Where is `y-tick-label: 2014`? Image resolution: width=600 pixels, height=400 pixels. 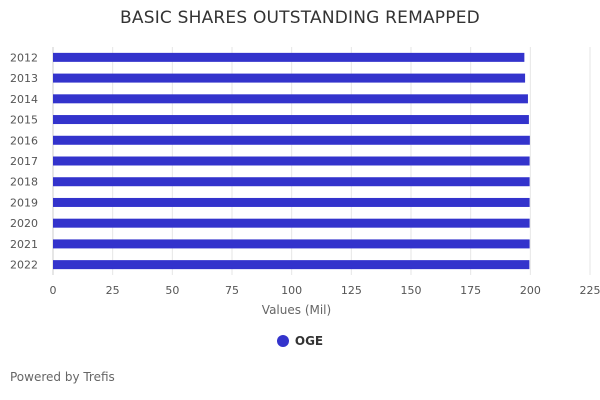
y-tick-label: 2014 is located at coordinates (24, 99).